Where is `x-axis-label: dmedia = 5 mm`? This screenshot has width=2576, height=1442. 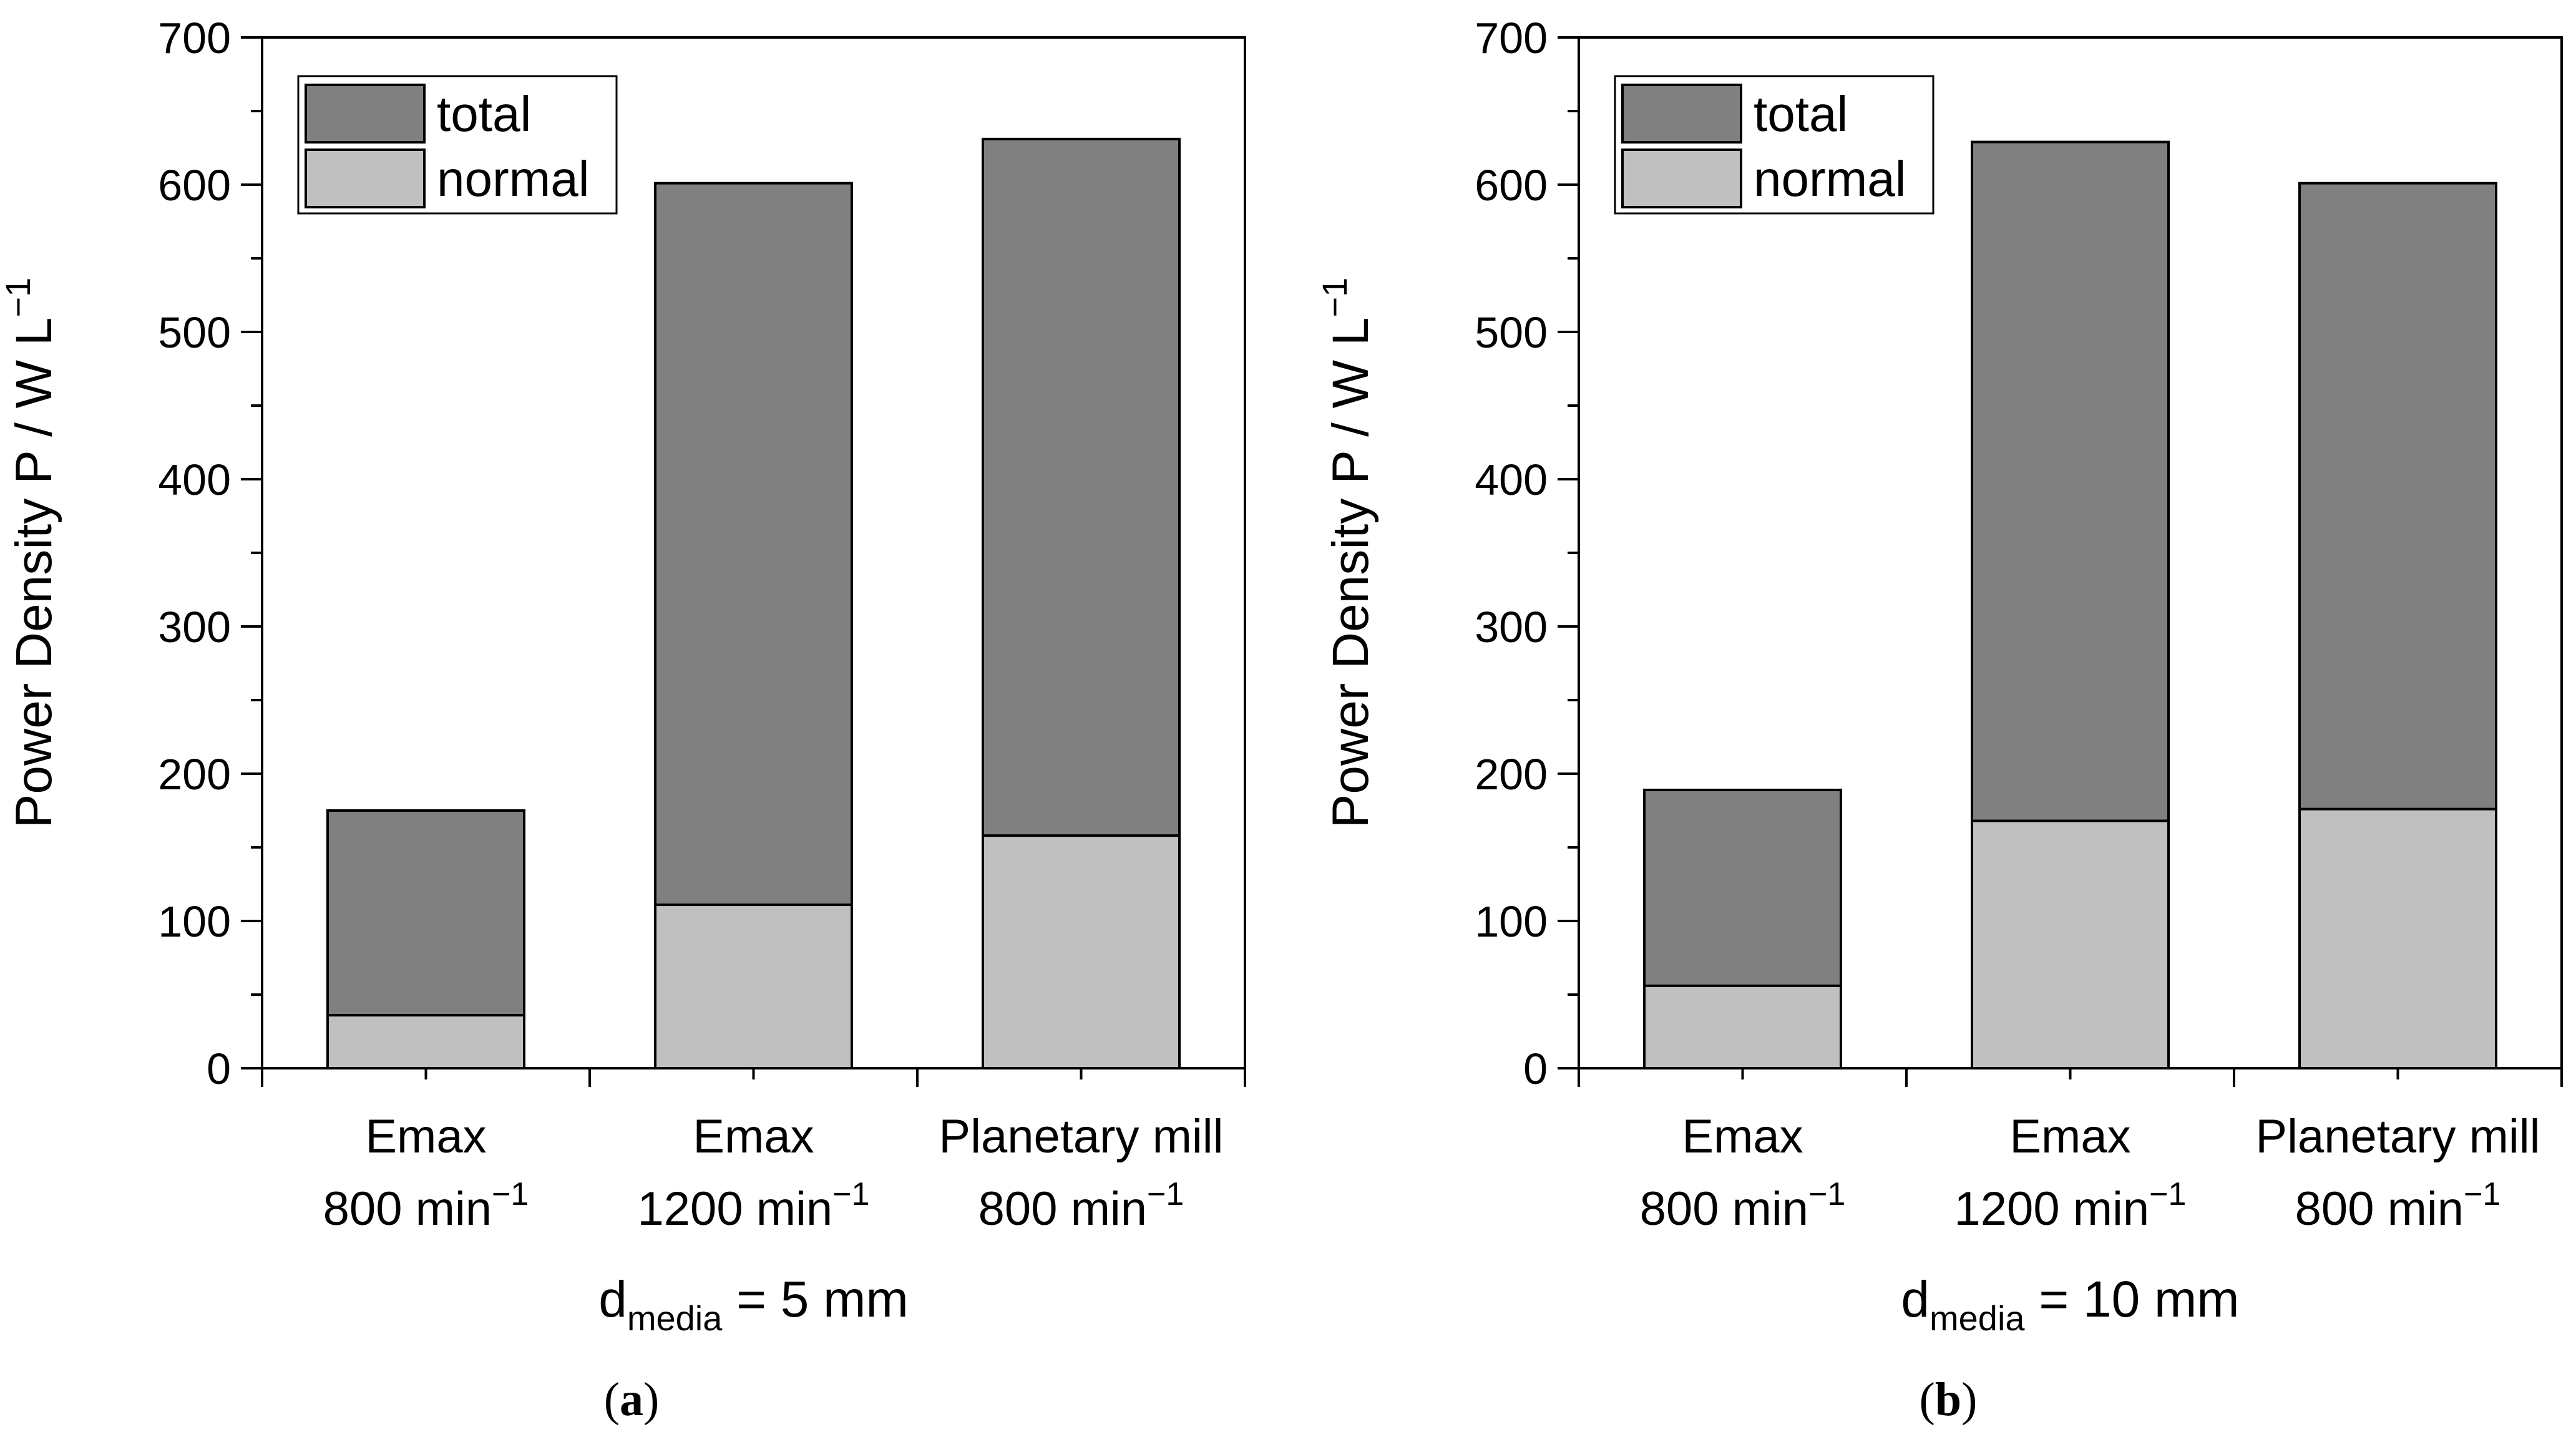
x-axis-label: dmedia = 5 mm is located at coordinates (753, 1304).